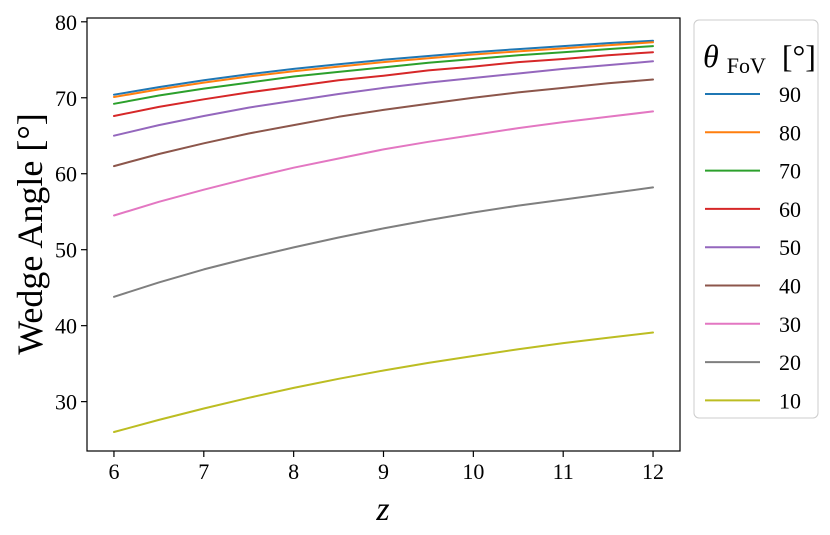 The height and width of the screenshot is (535, 830). What do you see at coordinates (71, 212) in the screenshot?
I see `y-axis: 30 40 50 60 70 80` at bounding box center [71, 212].